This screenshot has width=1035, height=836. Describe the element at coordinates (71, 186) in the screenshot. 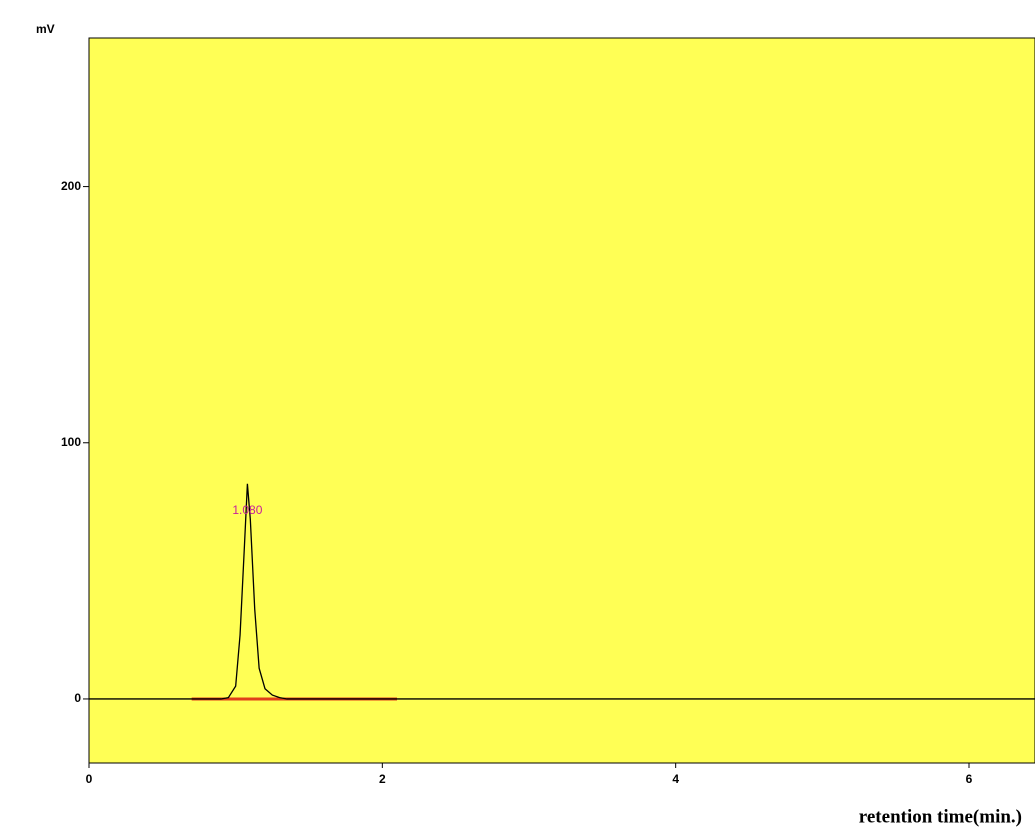

I see `y-tick-label: 200` at that location.